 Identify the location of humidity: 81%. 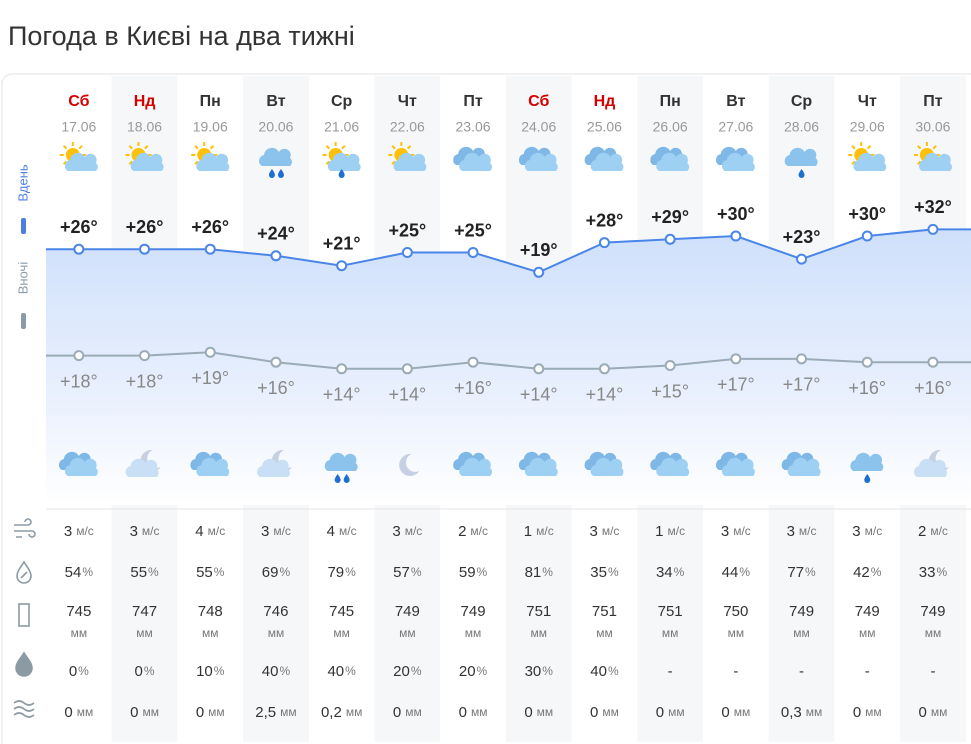
(539, 572).